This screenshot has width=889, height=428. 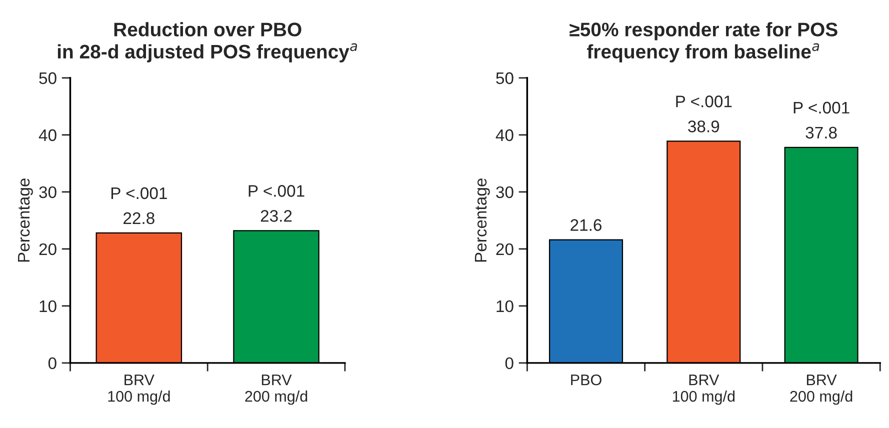 I want to click on data-label: 37.8, so click(x=821, y=132).